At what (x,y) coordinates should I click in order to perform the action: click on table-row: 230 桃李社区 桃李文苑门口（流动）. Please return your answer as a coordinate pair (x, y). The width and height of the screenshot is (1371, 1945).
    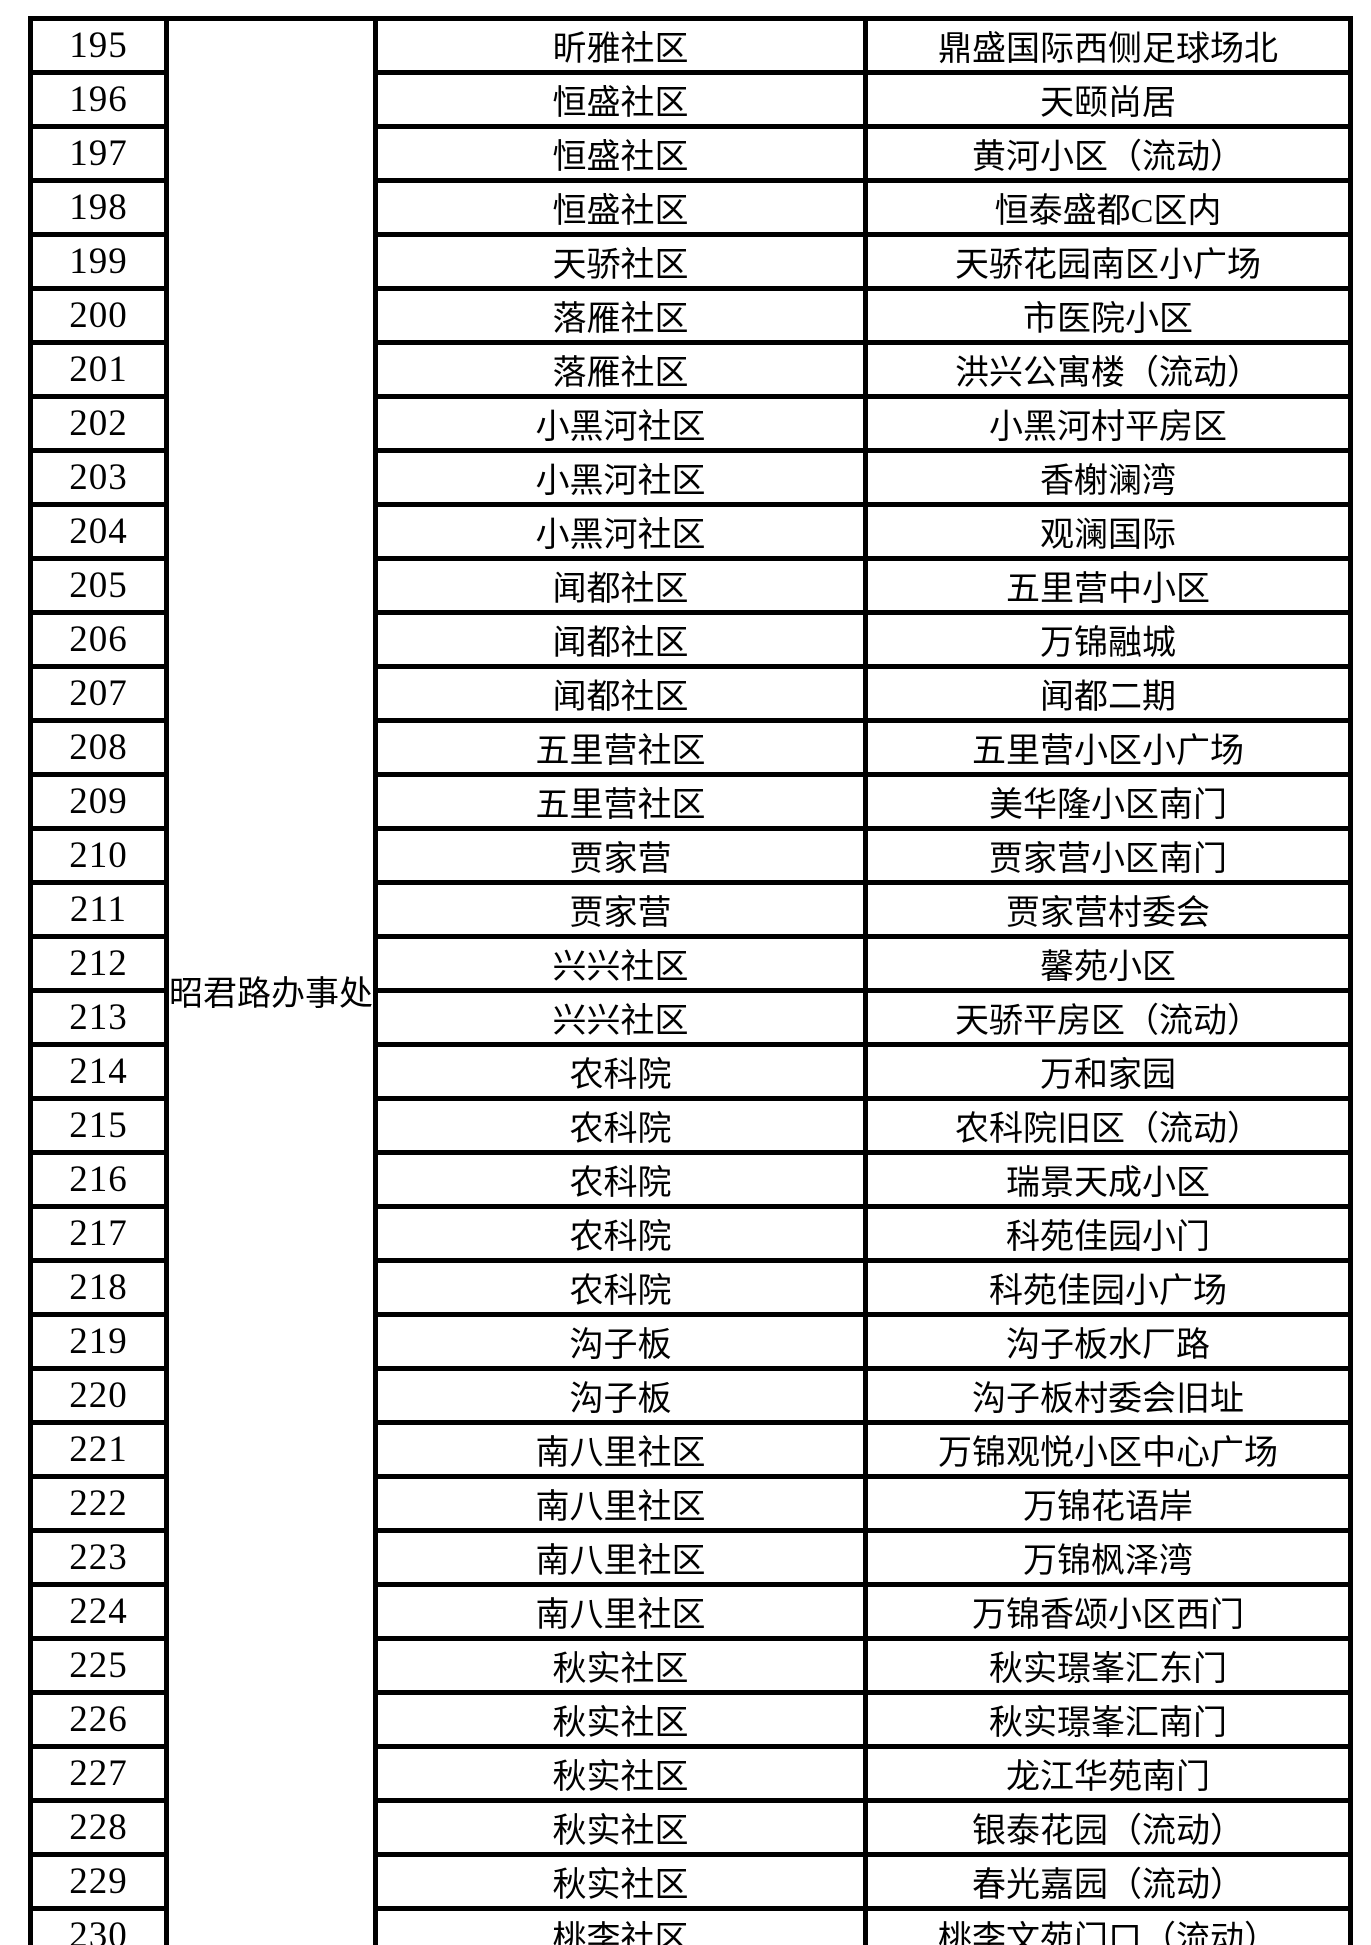
    Looking at the image, I should click on (690, 1925).